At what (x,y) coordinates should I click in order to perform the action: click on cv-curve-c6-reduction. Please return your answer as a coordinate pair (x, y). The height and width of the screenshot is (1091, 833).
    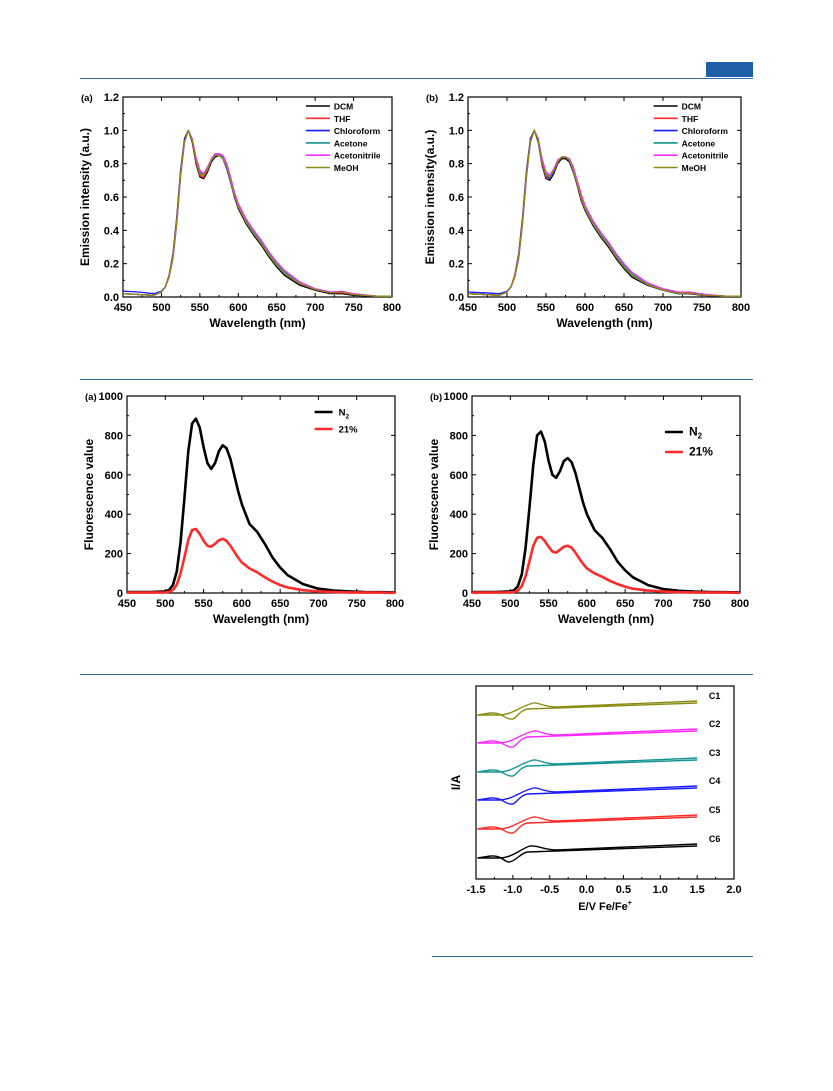
    Looking at the image, I should click on (587, 854).